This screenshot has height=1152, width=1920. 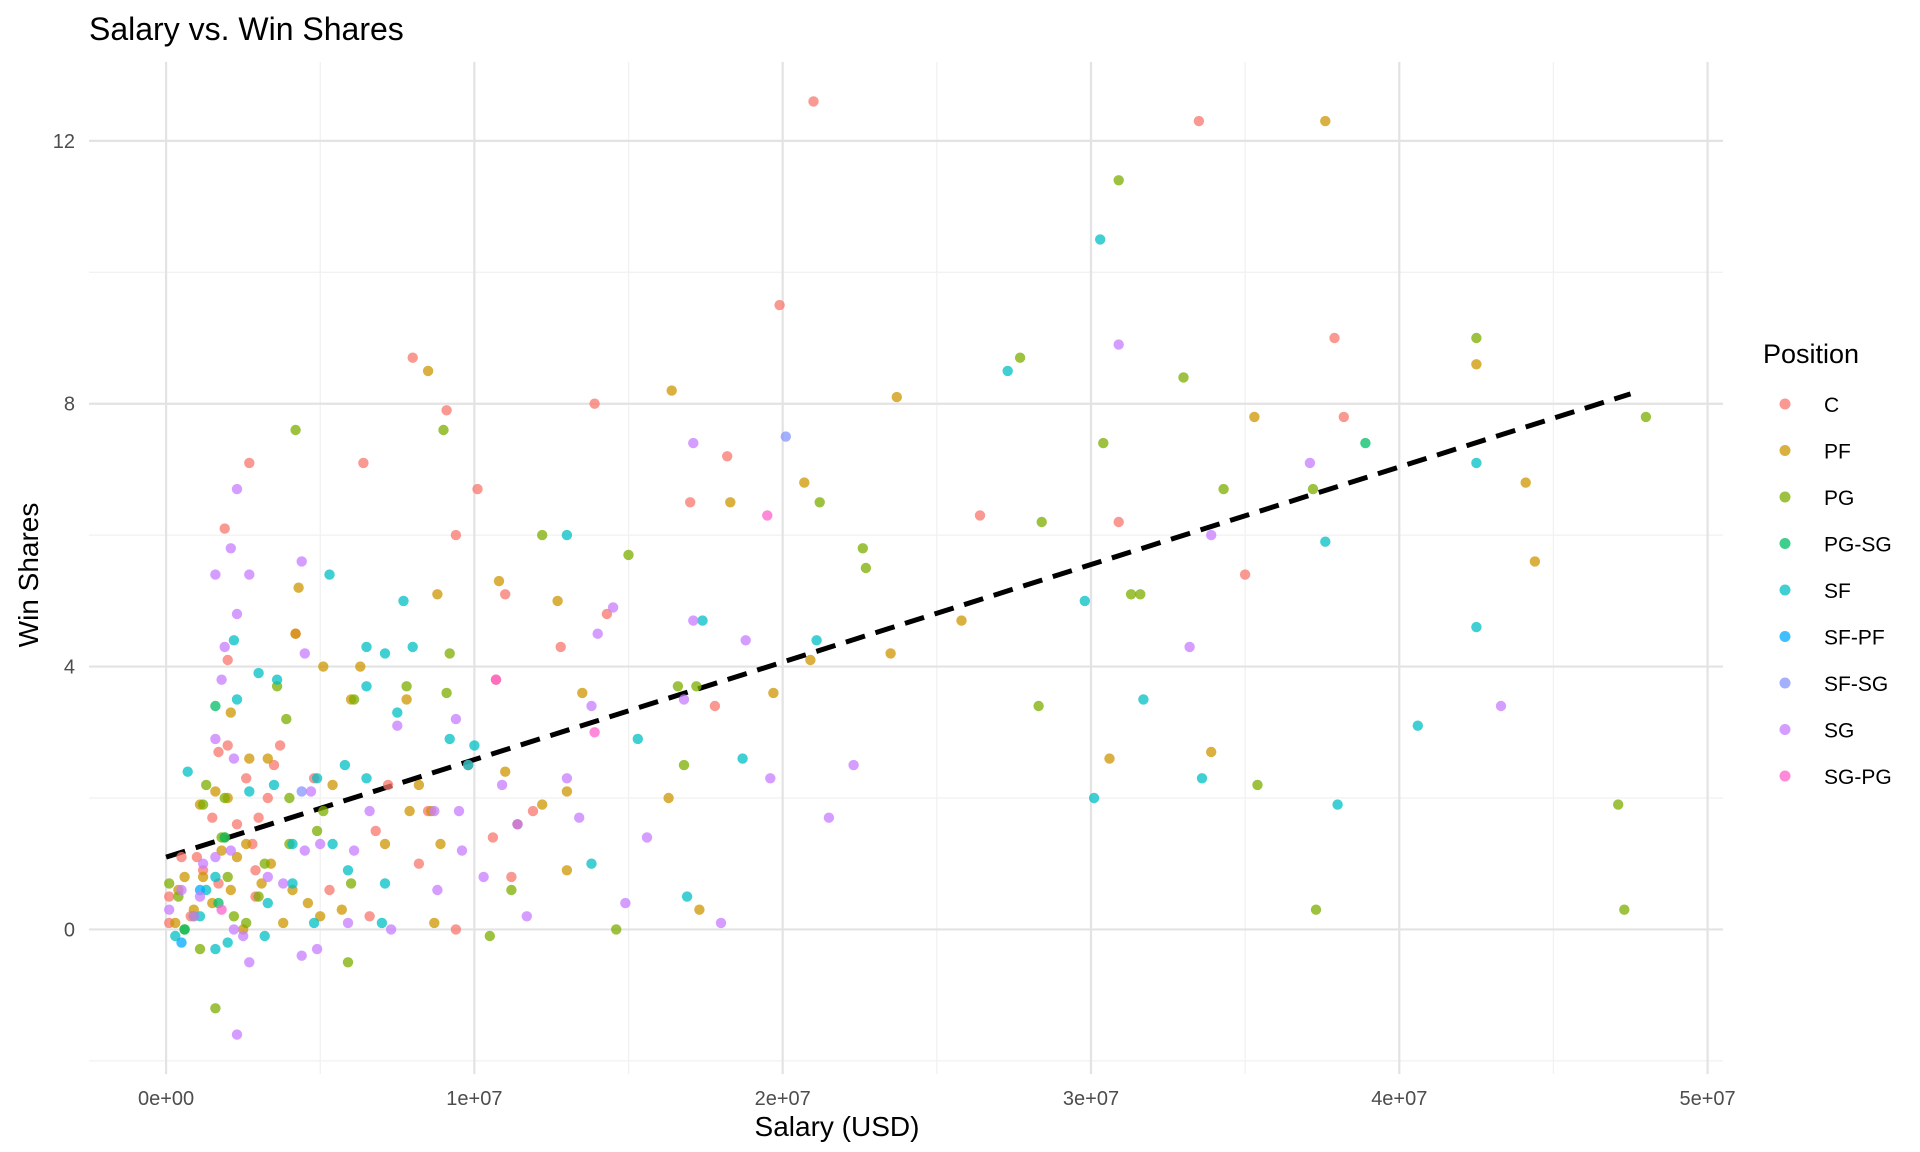 I want to click on x-tick-label: 1e+07, so click(x=474, y=1099).